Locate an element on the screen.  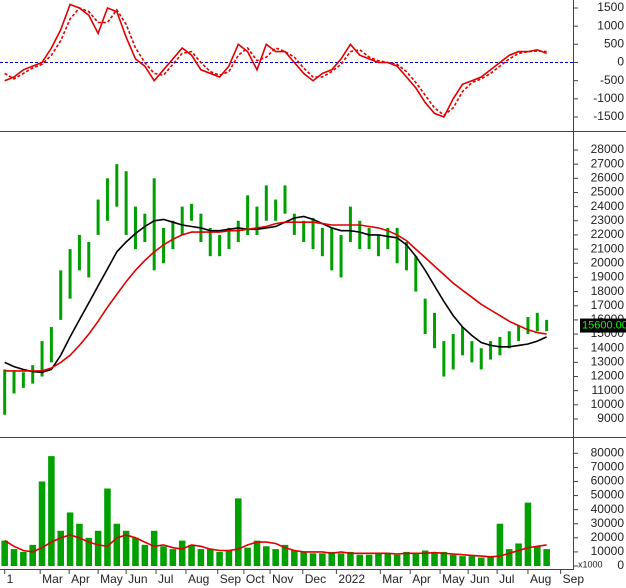
y-tick-label: 1500 is located at coordinates (610, 7).